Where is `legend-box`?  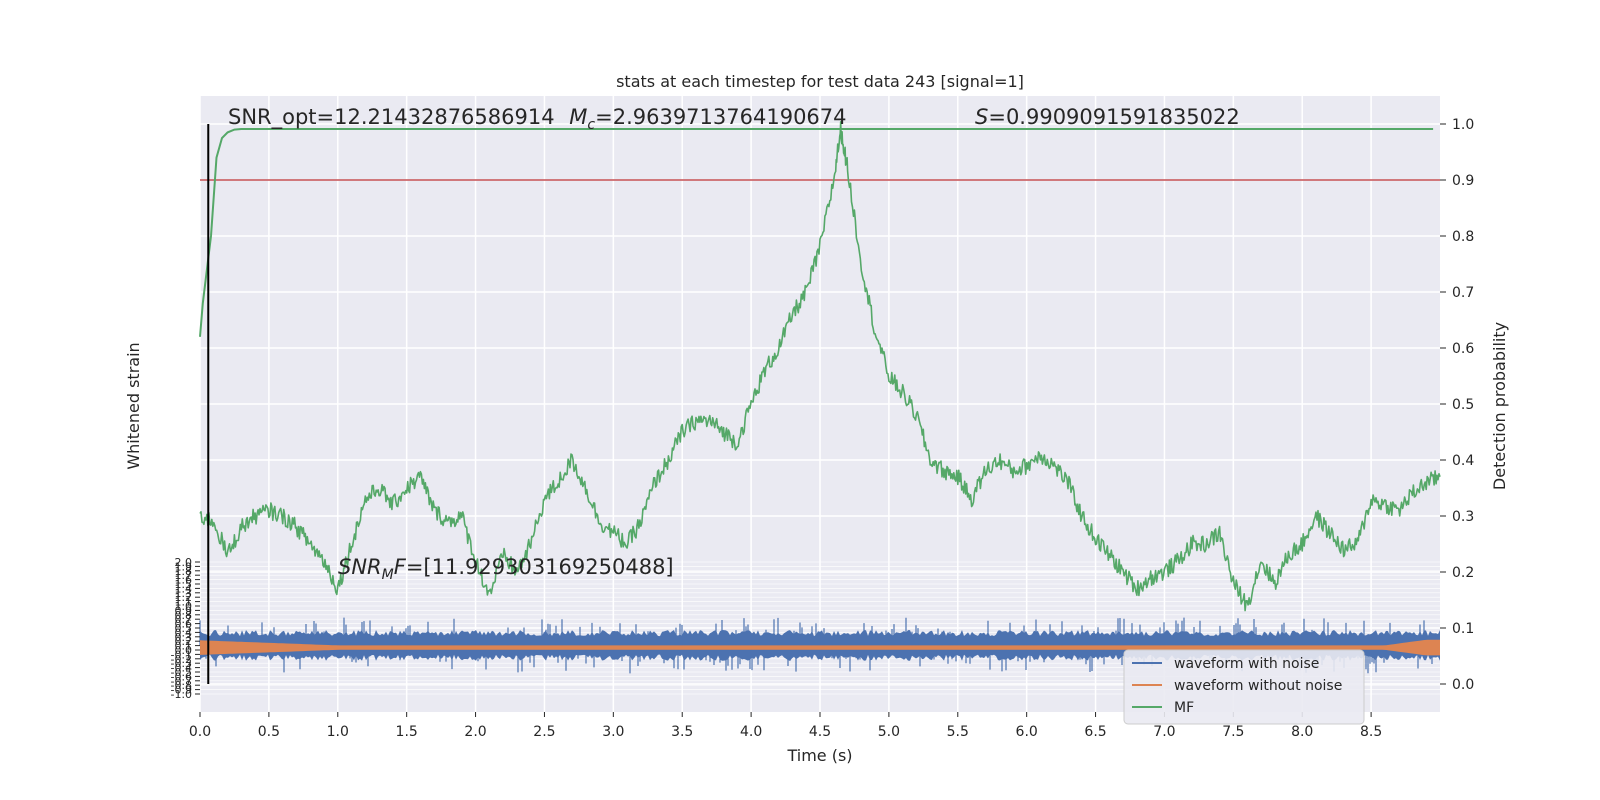 legend-box is located at coordinates (1244, 687).